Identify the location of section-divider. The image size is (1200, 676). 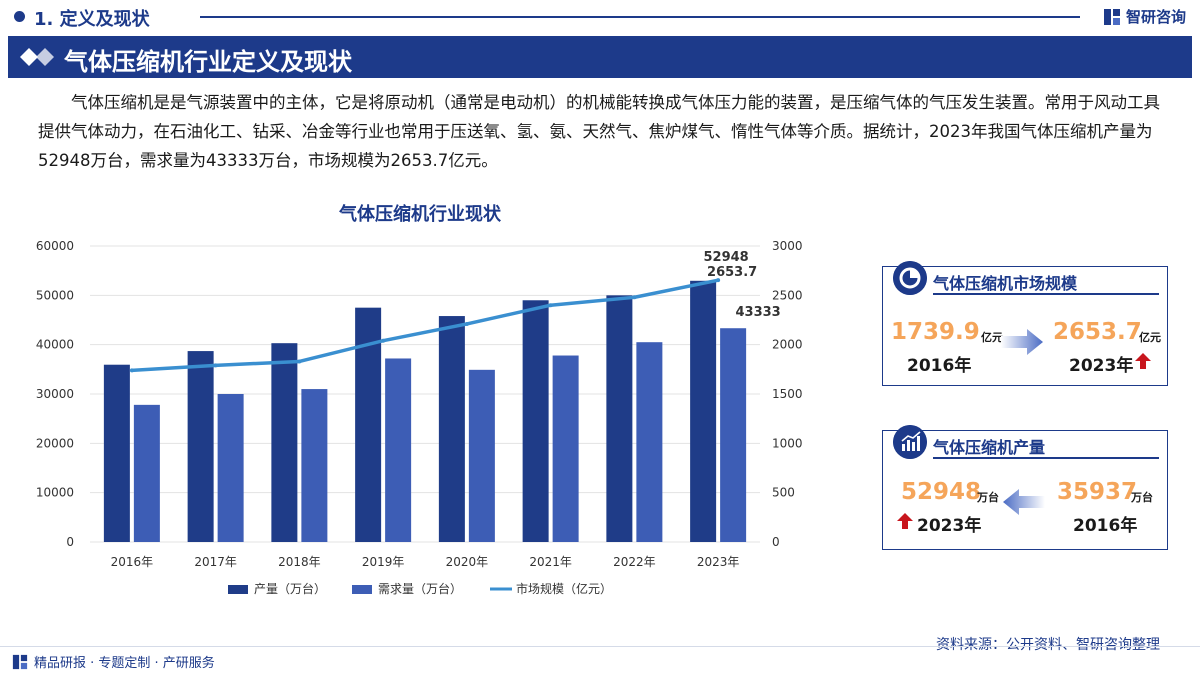
(640, 17).